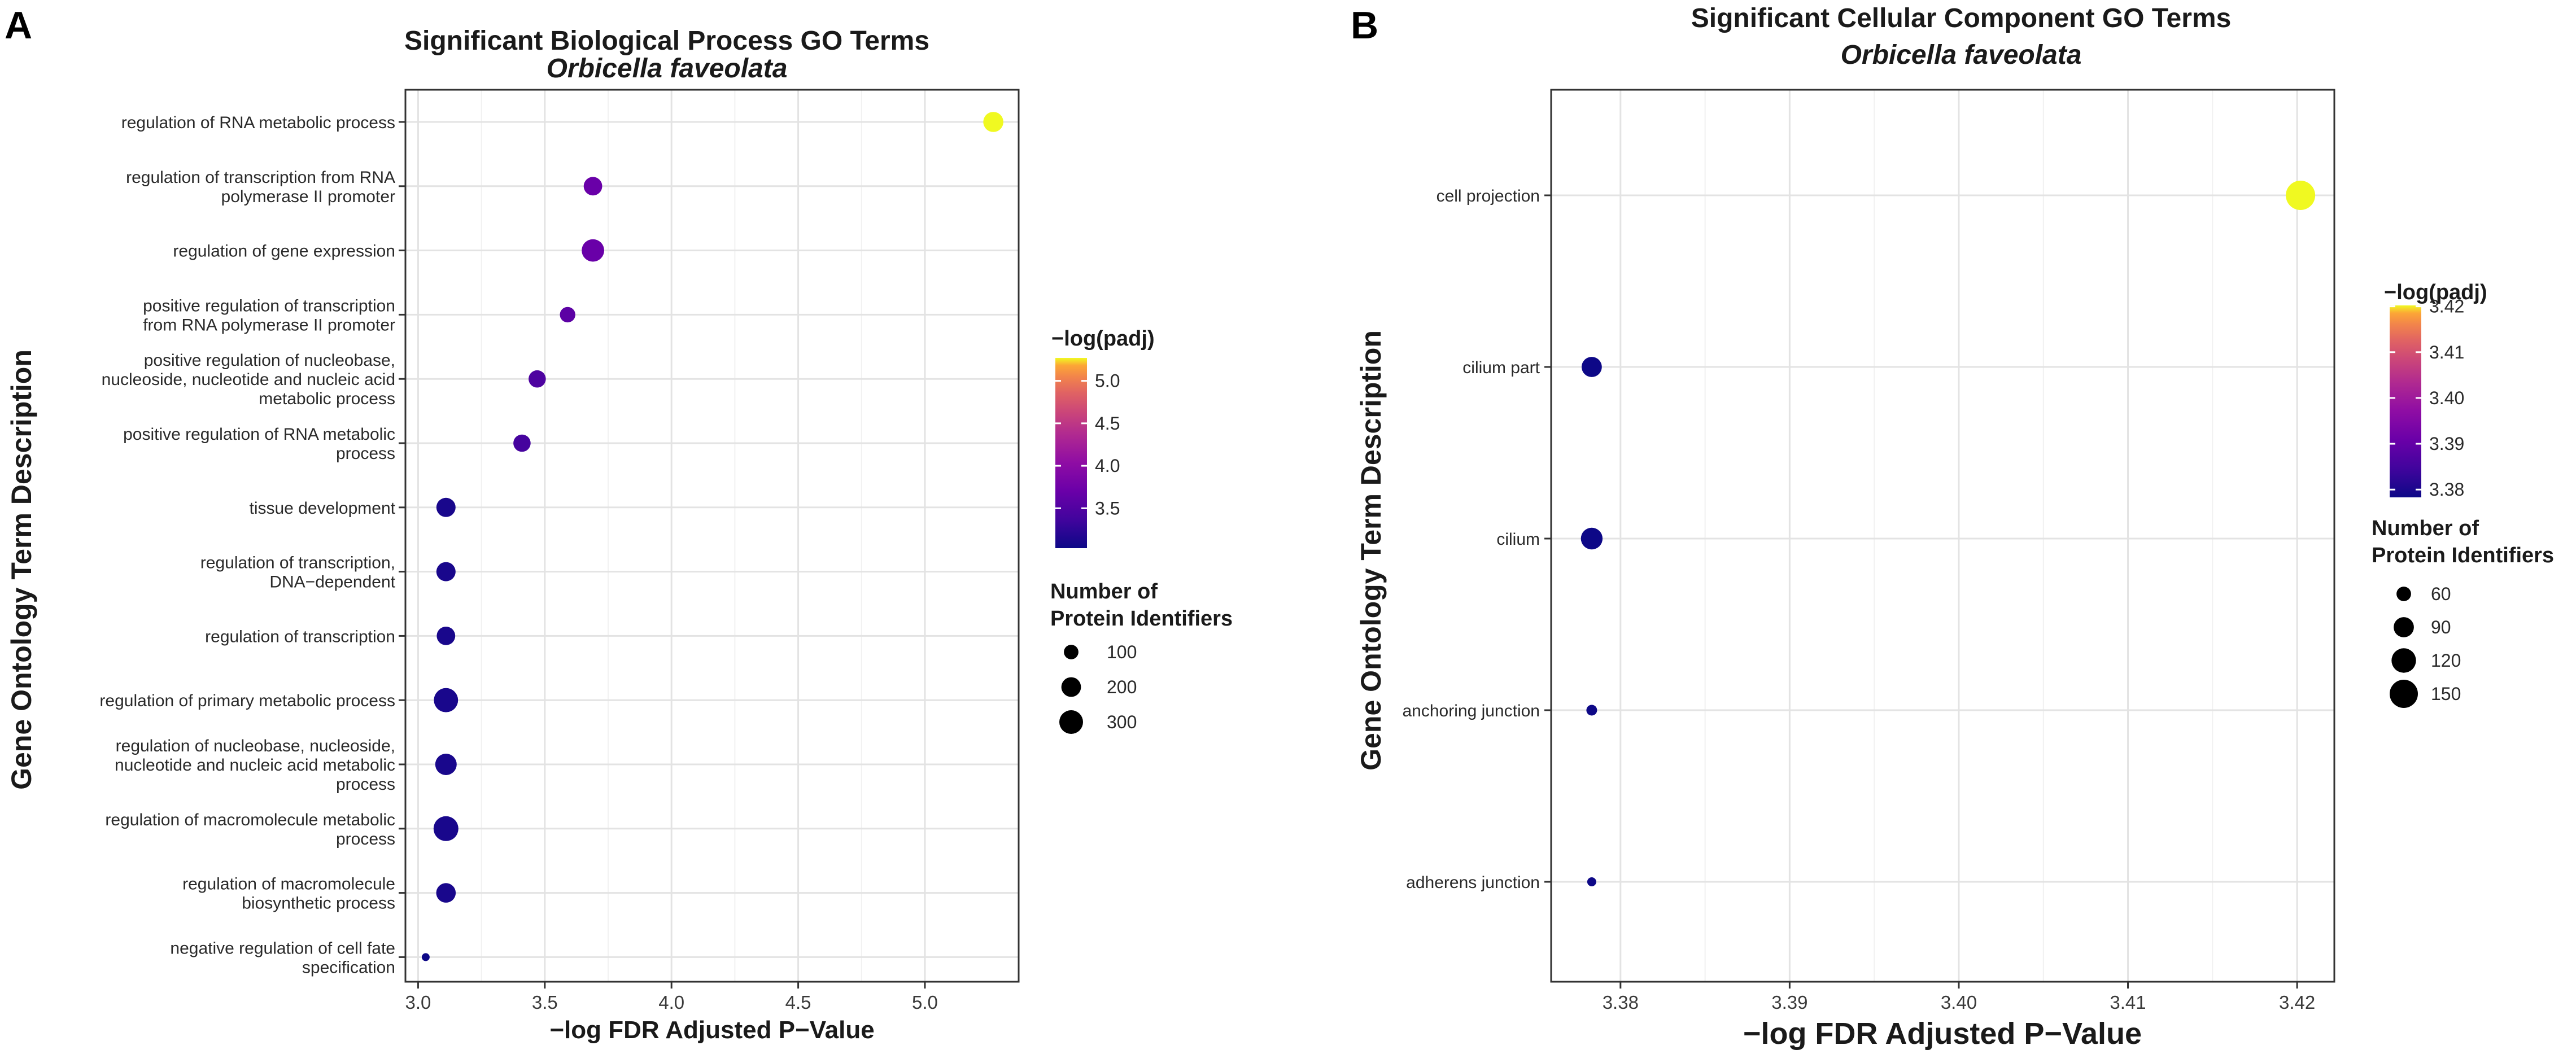 The width and height of the screenshot is (2576, 1054). Describe the element at coordinates (1088, 444) in the screenshot. I see `panel-a-colorbar-ticks: 3.5 4.0 4.5 5.0` at that location.